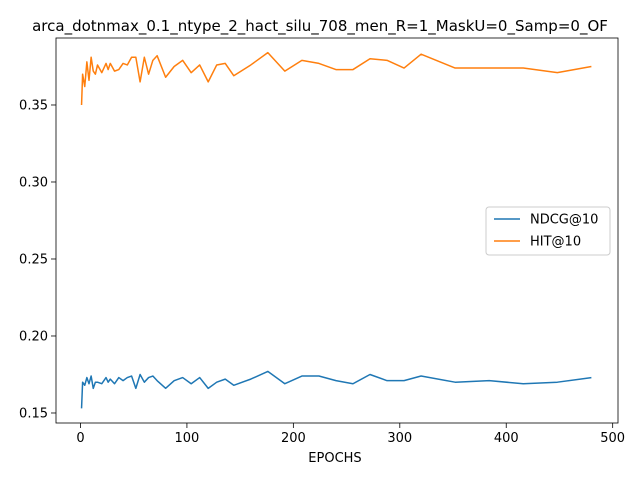 This screenshot has width=640, height=480. What do you see at coordinates (187, 438) in the screenshot?
I see `x-tick-label: 100` at bounding box center [187, 438].